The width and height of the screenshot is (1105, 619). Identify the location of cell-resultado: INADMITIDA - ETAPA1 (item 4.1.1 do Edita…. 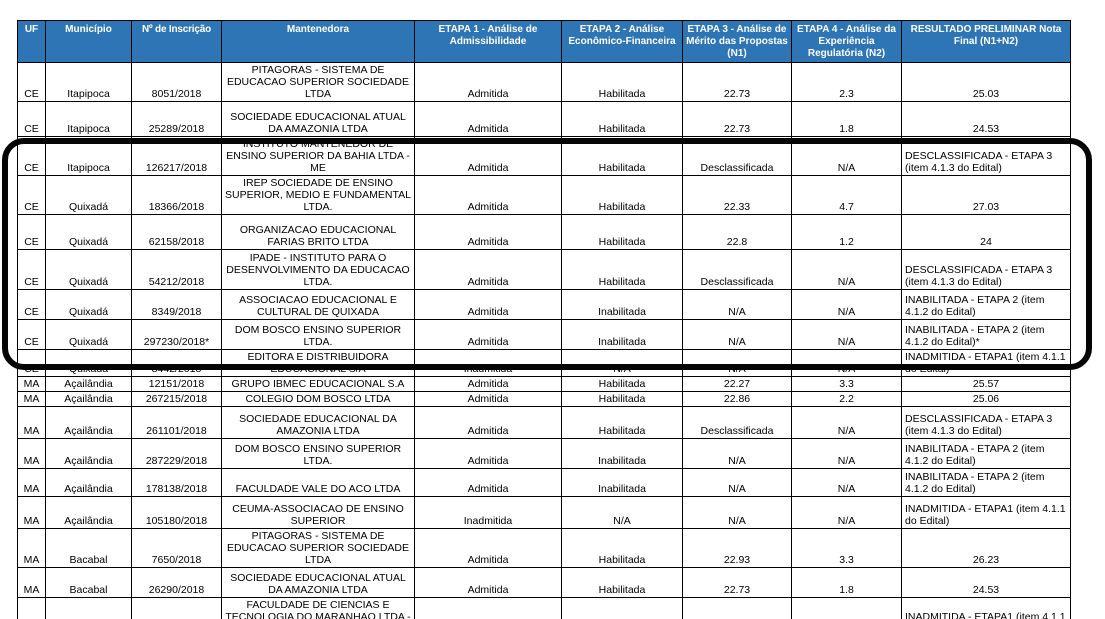
(986, 512).